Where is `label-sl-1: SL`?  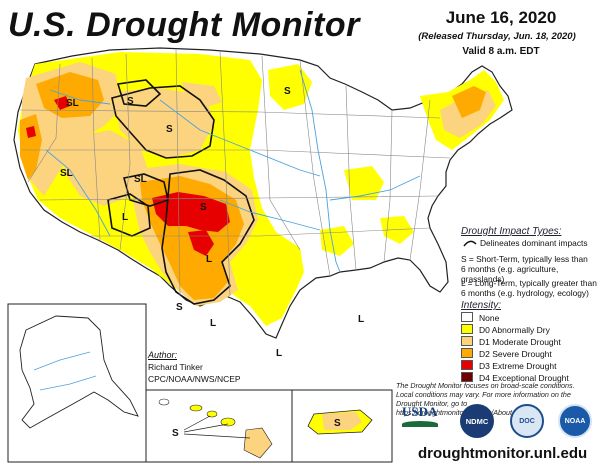 label-sl-1: SL is located at coordinates (72, 103).